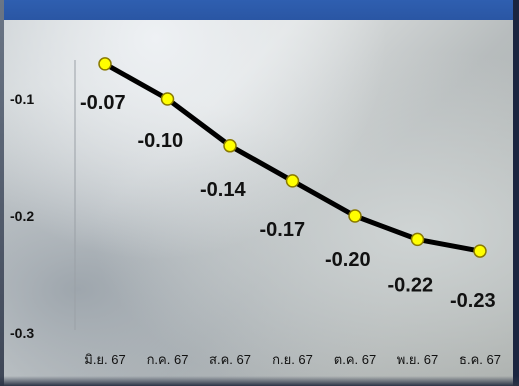  I want to click on bottom-border, so click(259, 381).